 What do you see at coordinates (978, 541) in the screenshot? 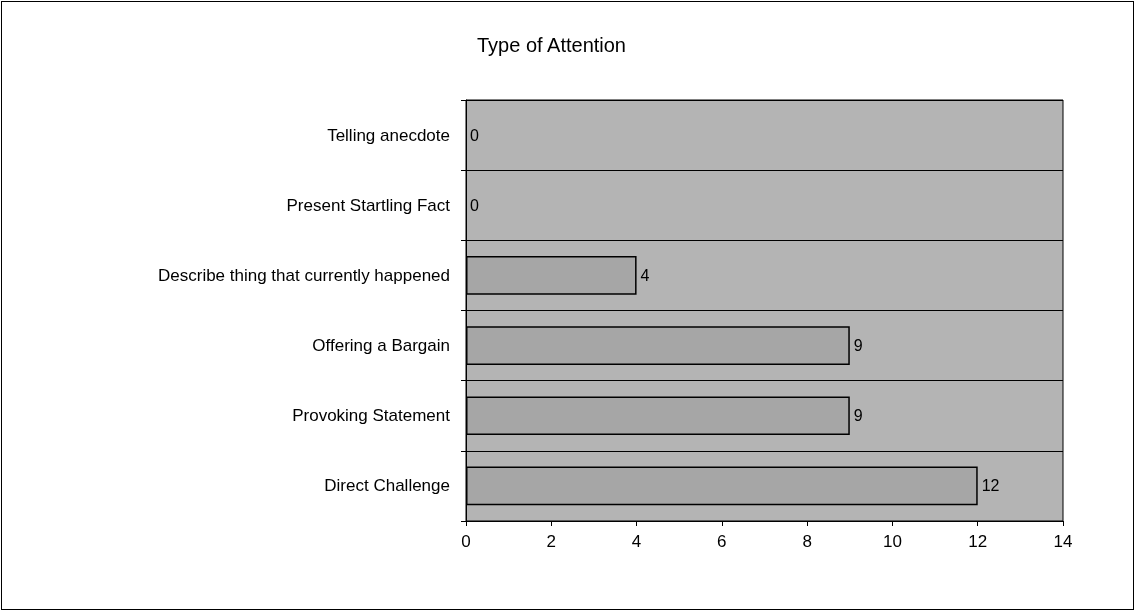
I see `x-tick-label: 12` at bounding box center [978, 541].